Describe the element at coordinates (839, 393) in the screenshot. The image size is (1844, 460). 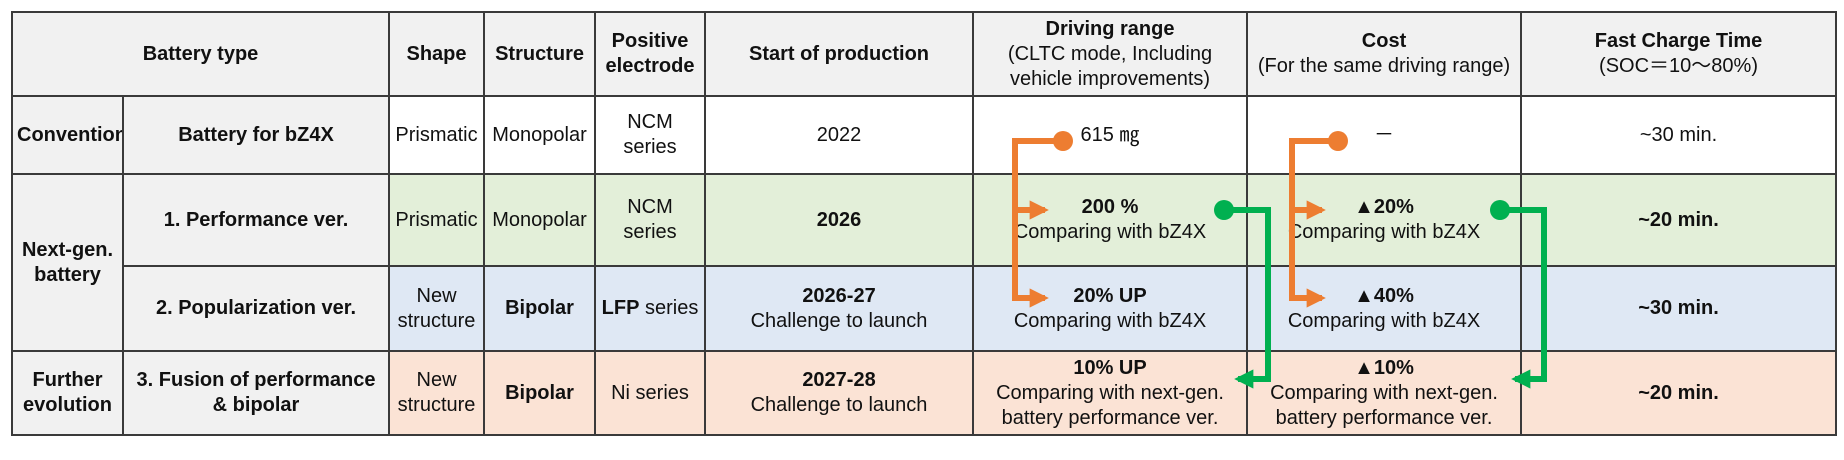
I see `sop-cell: 2027-28 Challenge to launch` at that location.